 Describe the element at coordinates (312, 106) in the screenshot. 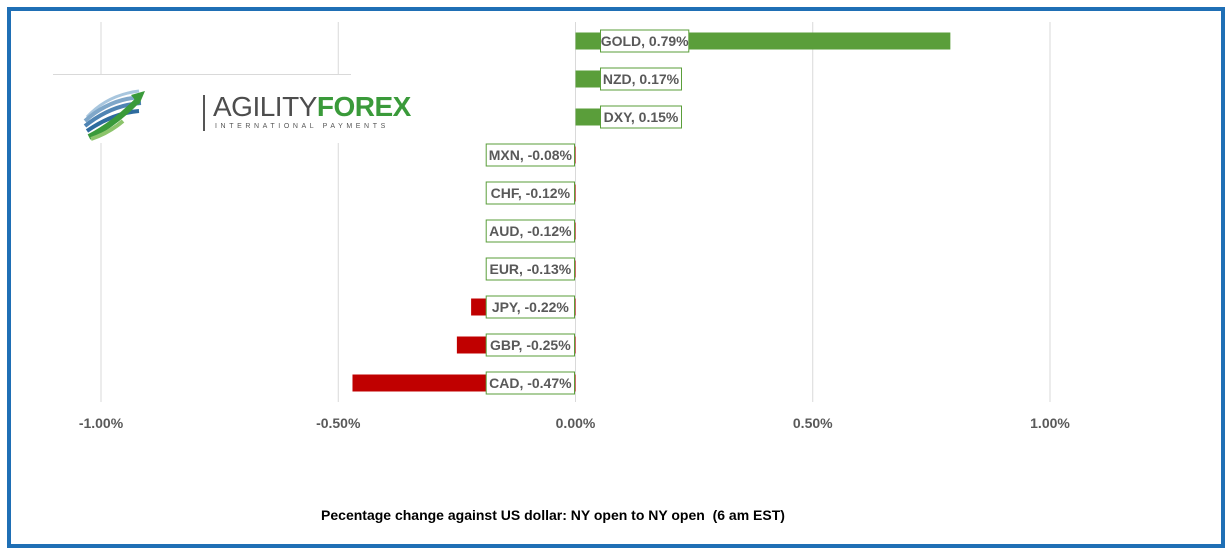

I see `logo-wordmark: AGILITYFOREX` at that location.